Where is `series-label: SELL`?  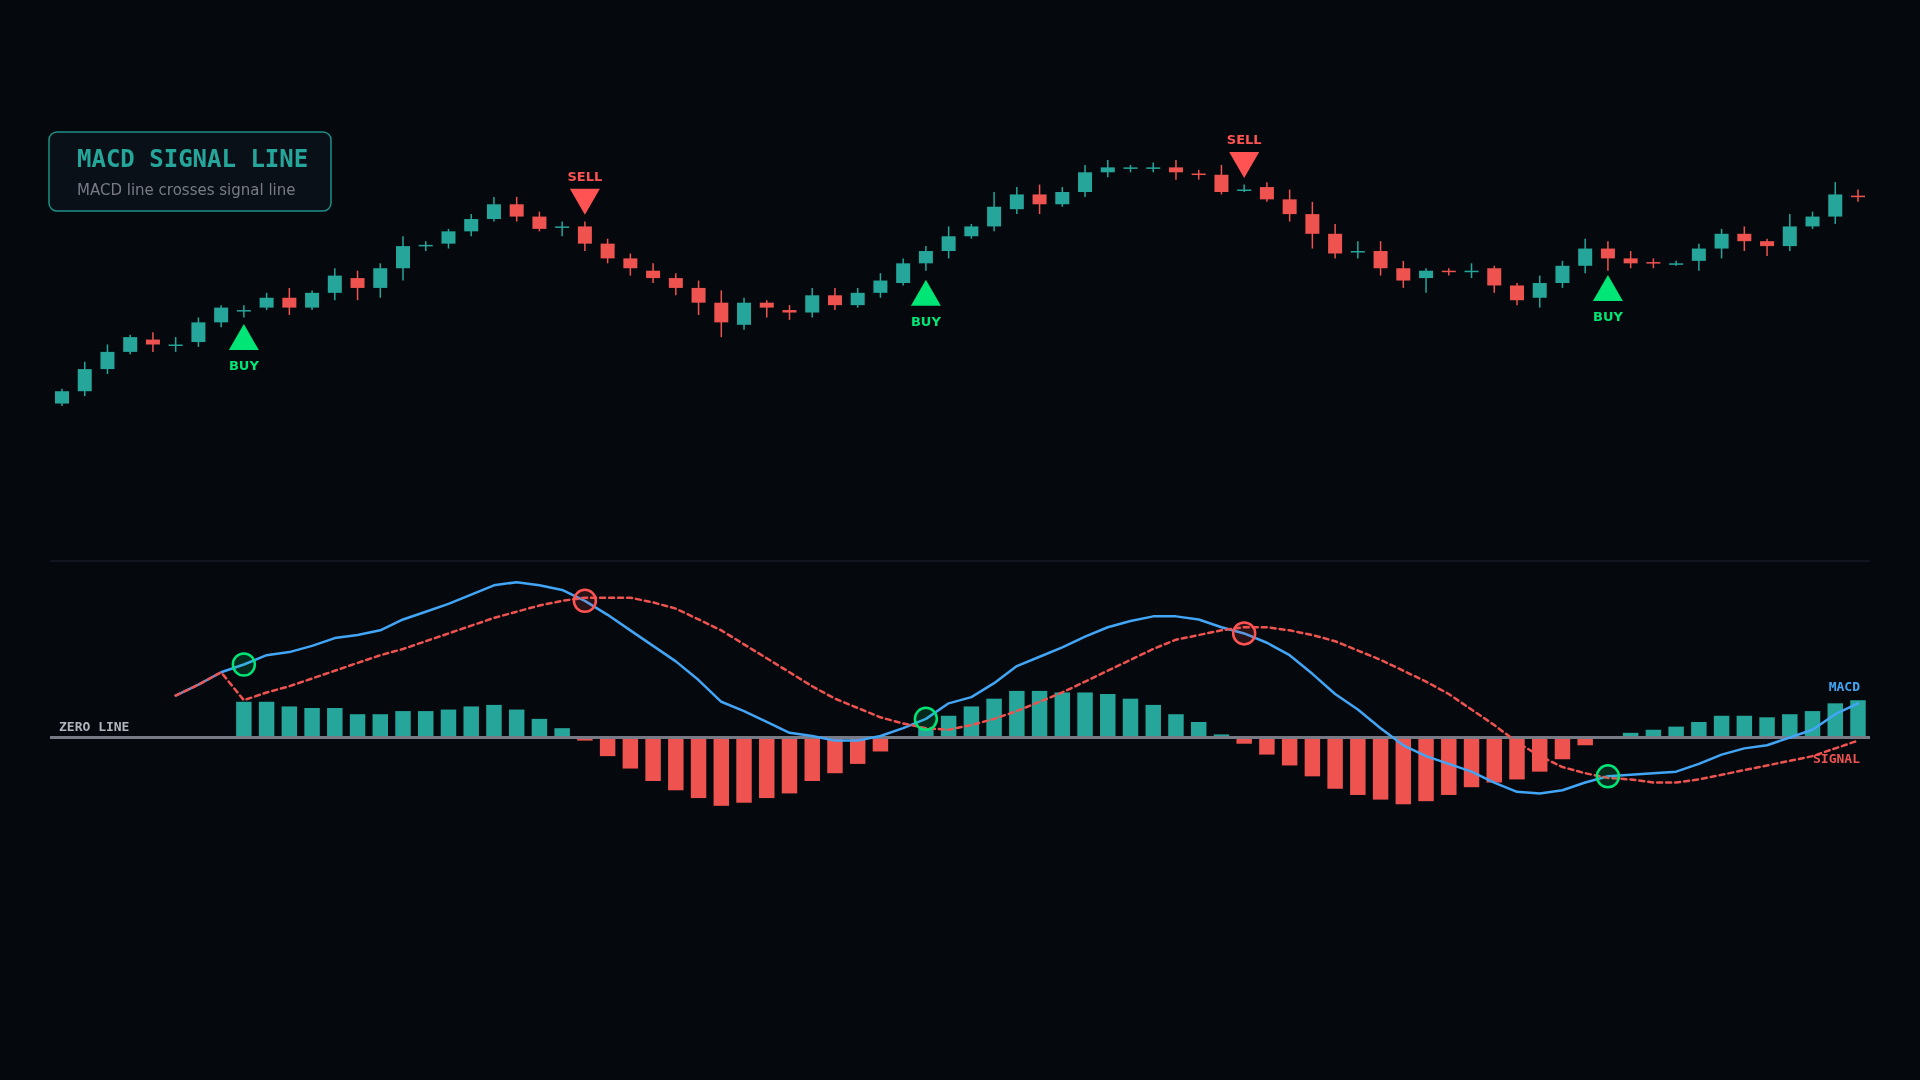
series-label: SELL is located at coordinates (1244, 139).